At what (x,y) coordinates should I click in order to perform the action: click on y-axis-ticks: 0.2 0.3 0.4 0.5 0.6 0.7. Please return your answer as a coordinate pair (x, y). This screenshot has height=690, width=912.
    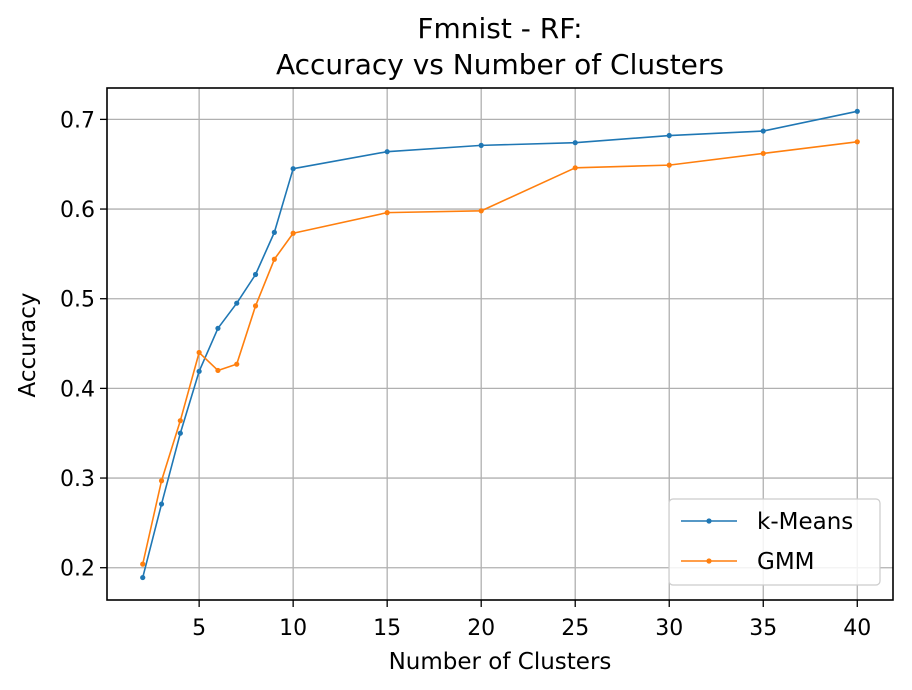
    Looking at the image, I should click on (83, 345).